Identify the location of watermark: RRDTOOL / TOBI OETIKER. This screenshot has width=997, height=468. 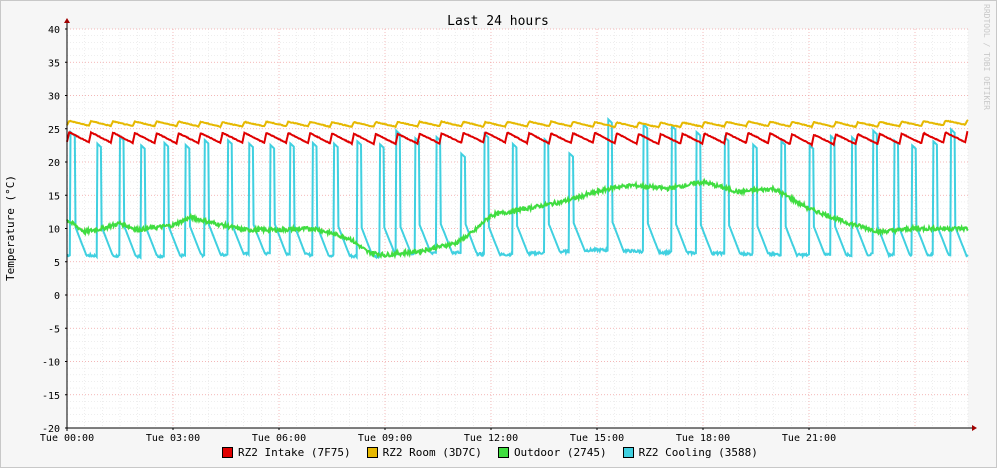
(986, 57).